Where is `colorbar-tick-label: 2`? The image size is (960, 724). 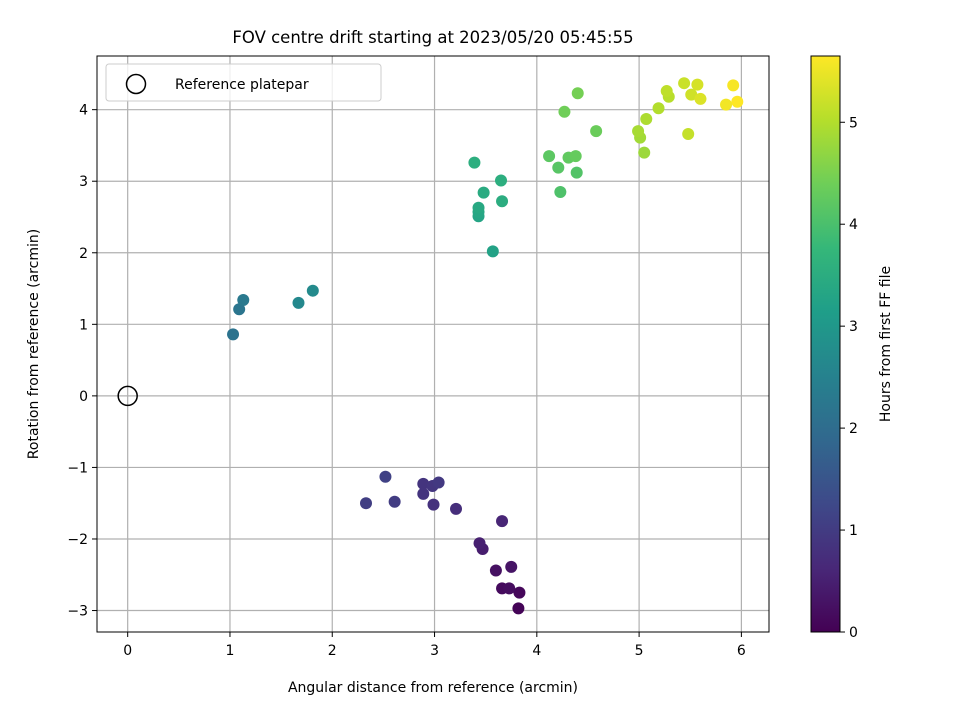 colorbar-tick-label: 2 is located at coordinates (853, 429).